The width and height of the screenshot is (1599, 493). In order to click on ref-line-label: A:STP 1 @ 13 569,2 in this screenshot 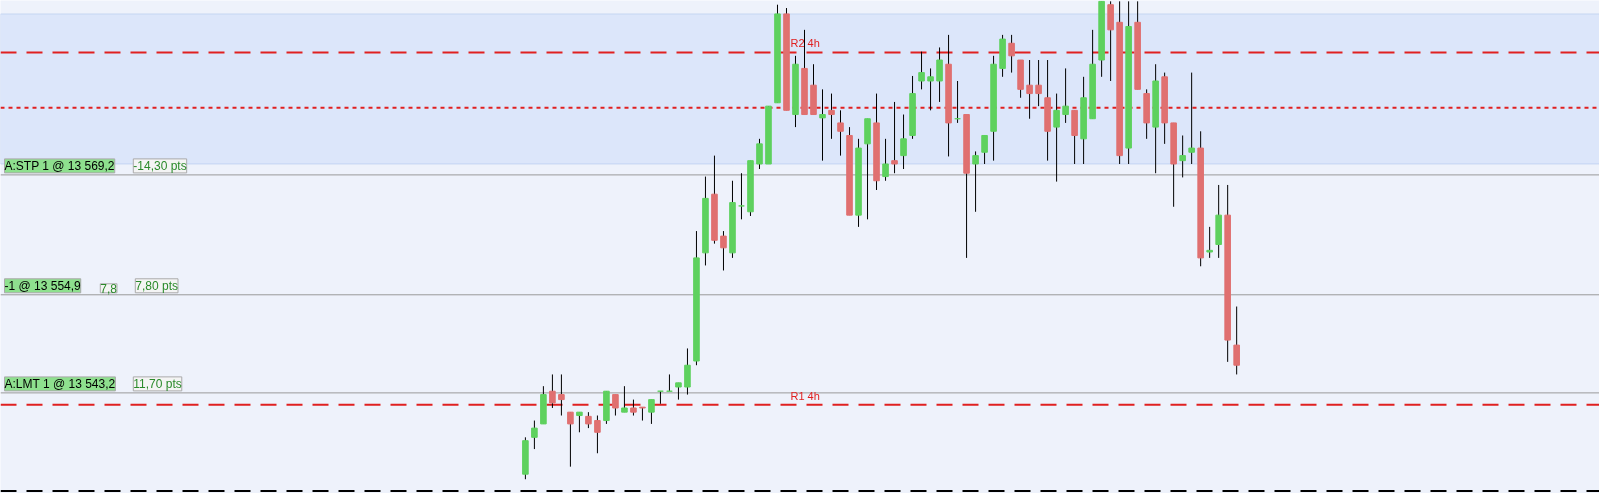, I will do `click(59, 165)`.